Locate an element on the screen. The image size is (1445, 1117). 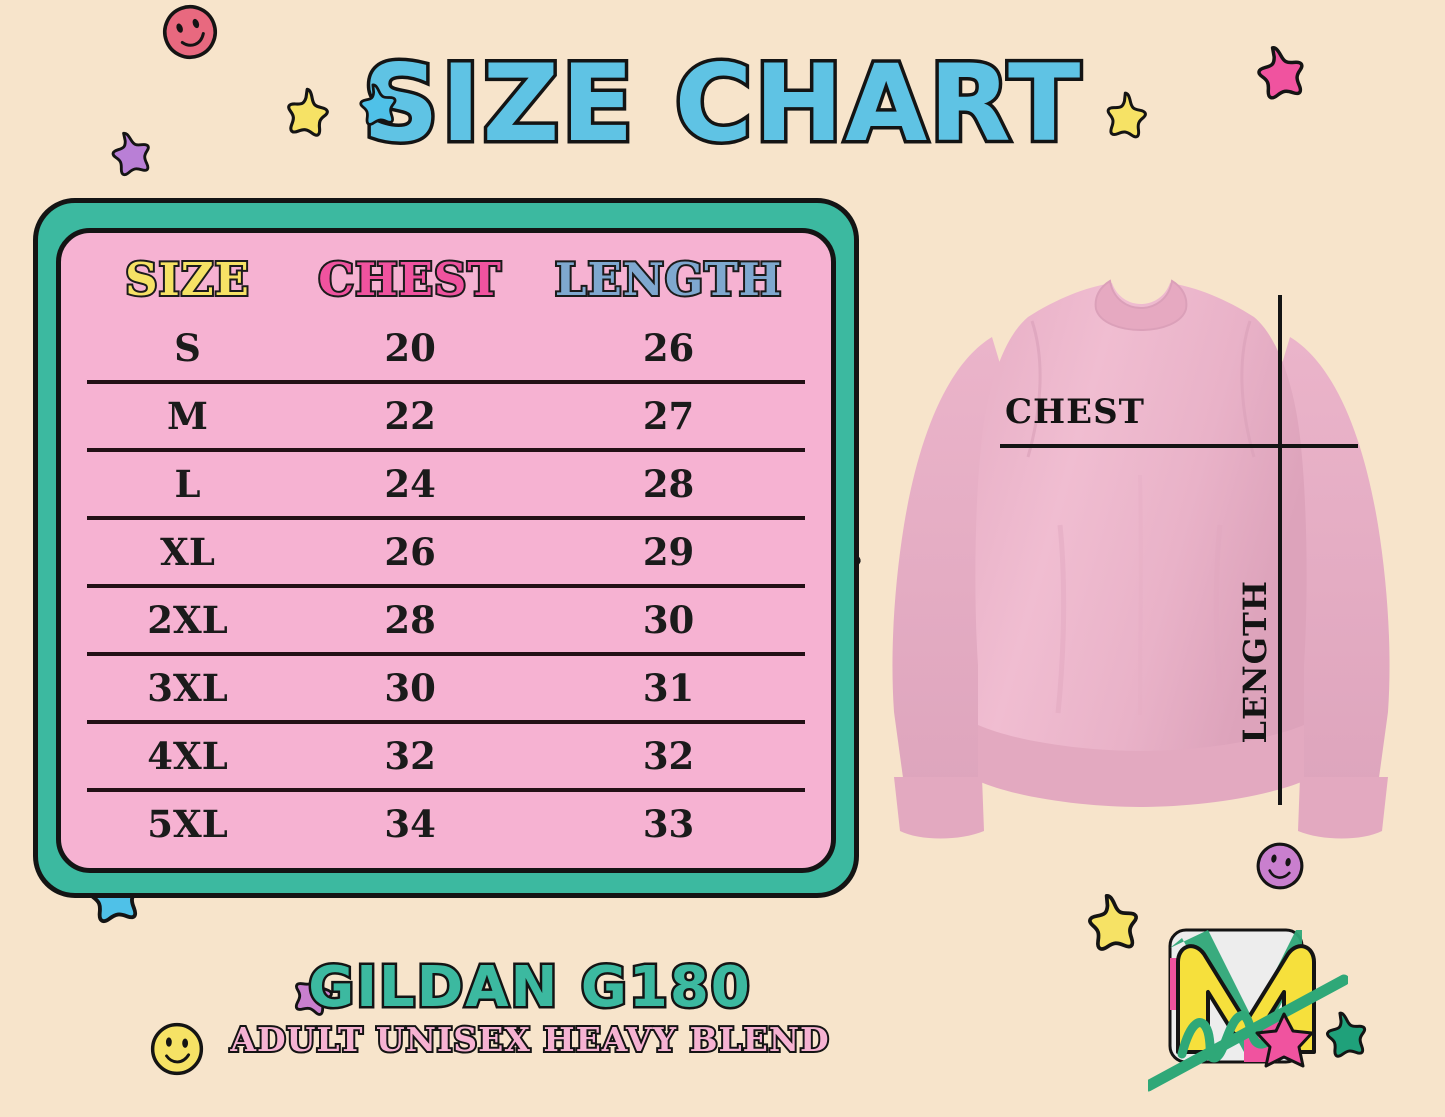
size-cell: 4XL is located at coordinates (188, 757).